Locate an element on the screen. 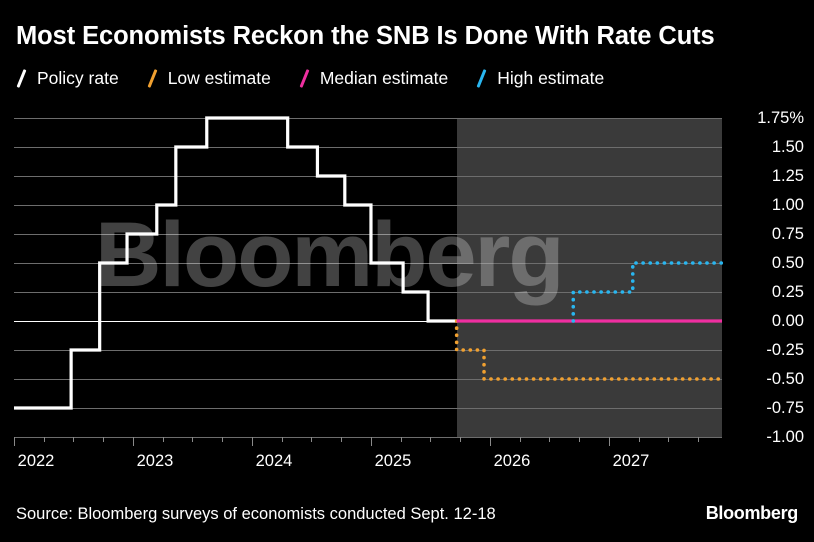 The height and width of the screenshot is (542, 814). legend-policy-rate: Policy rate is located at coordinates (66, 78).